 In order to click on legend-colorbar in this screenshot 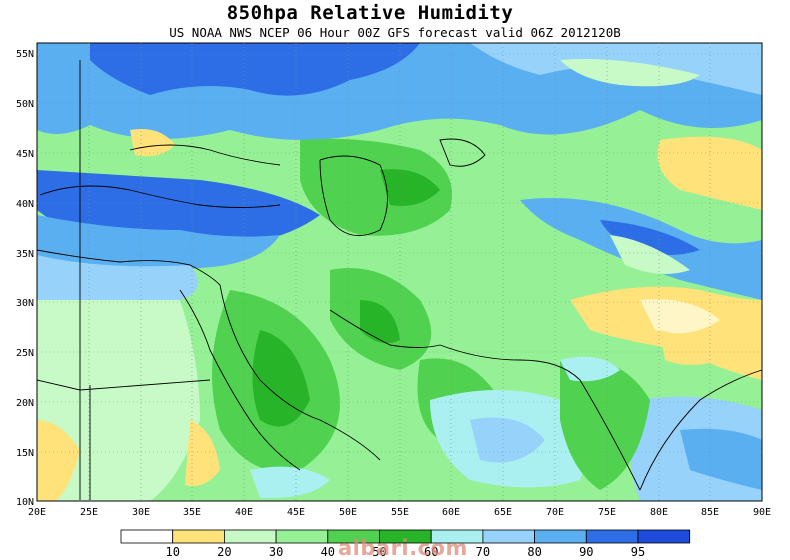, I will do `click(405, 536)`.